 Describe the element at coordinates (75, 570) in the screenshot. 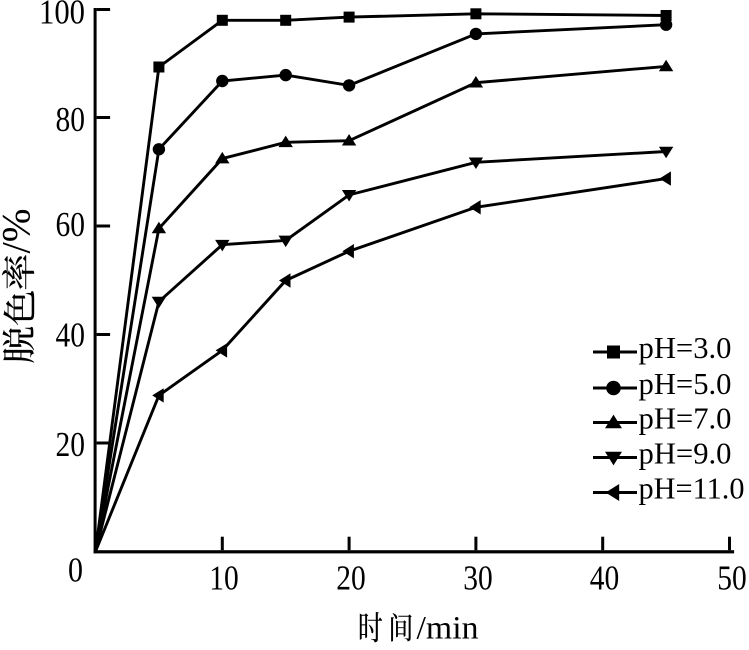

I see `svg-text: 0` at that location.